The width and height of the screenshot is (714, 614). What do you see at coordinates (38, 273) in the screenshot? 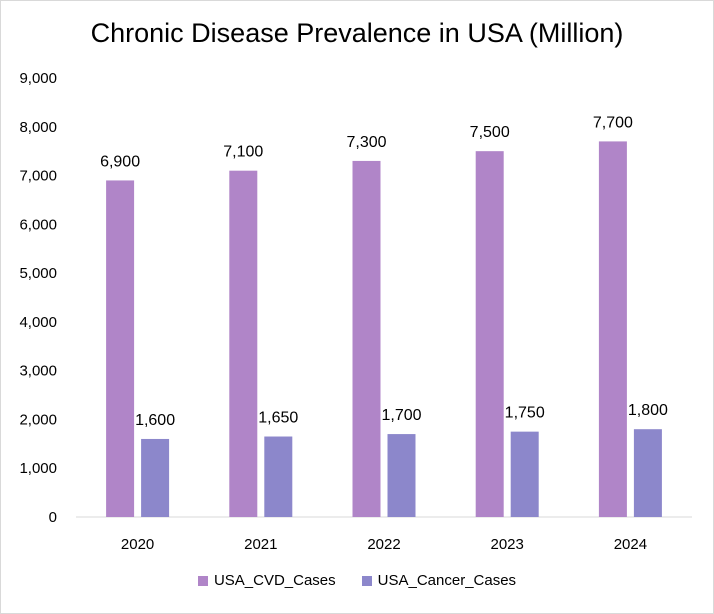
I see `y-tick-label: 5,000` at bounding box center [38, 273].